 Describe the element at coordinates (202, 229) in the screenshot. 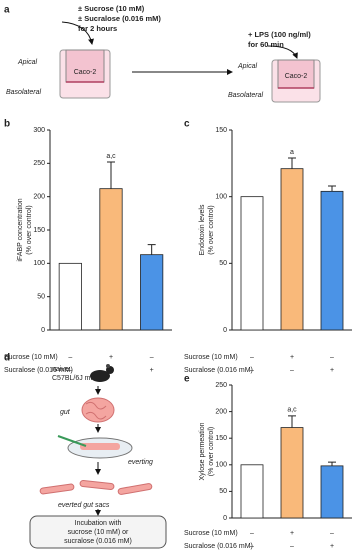

I see `y-axis-label: Endotoxin levels` at that location.